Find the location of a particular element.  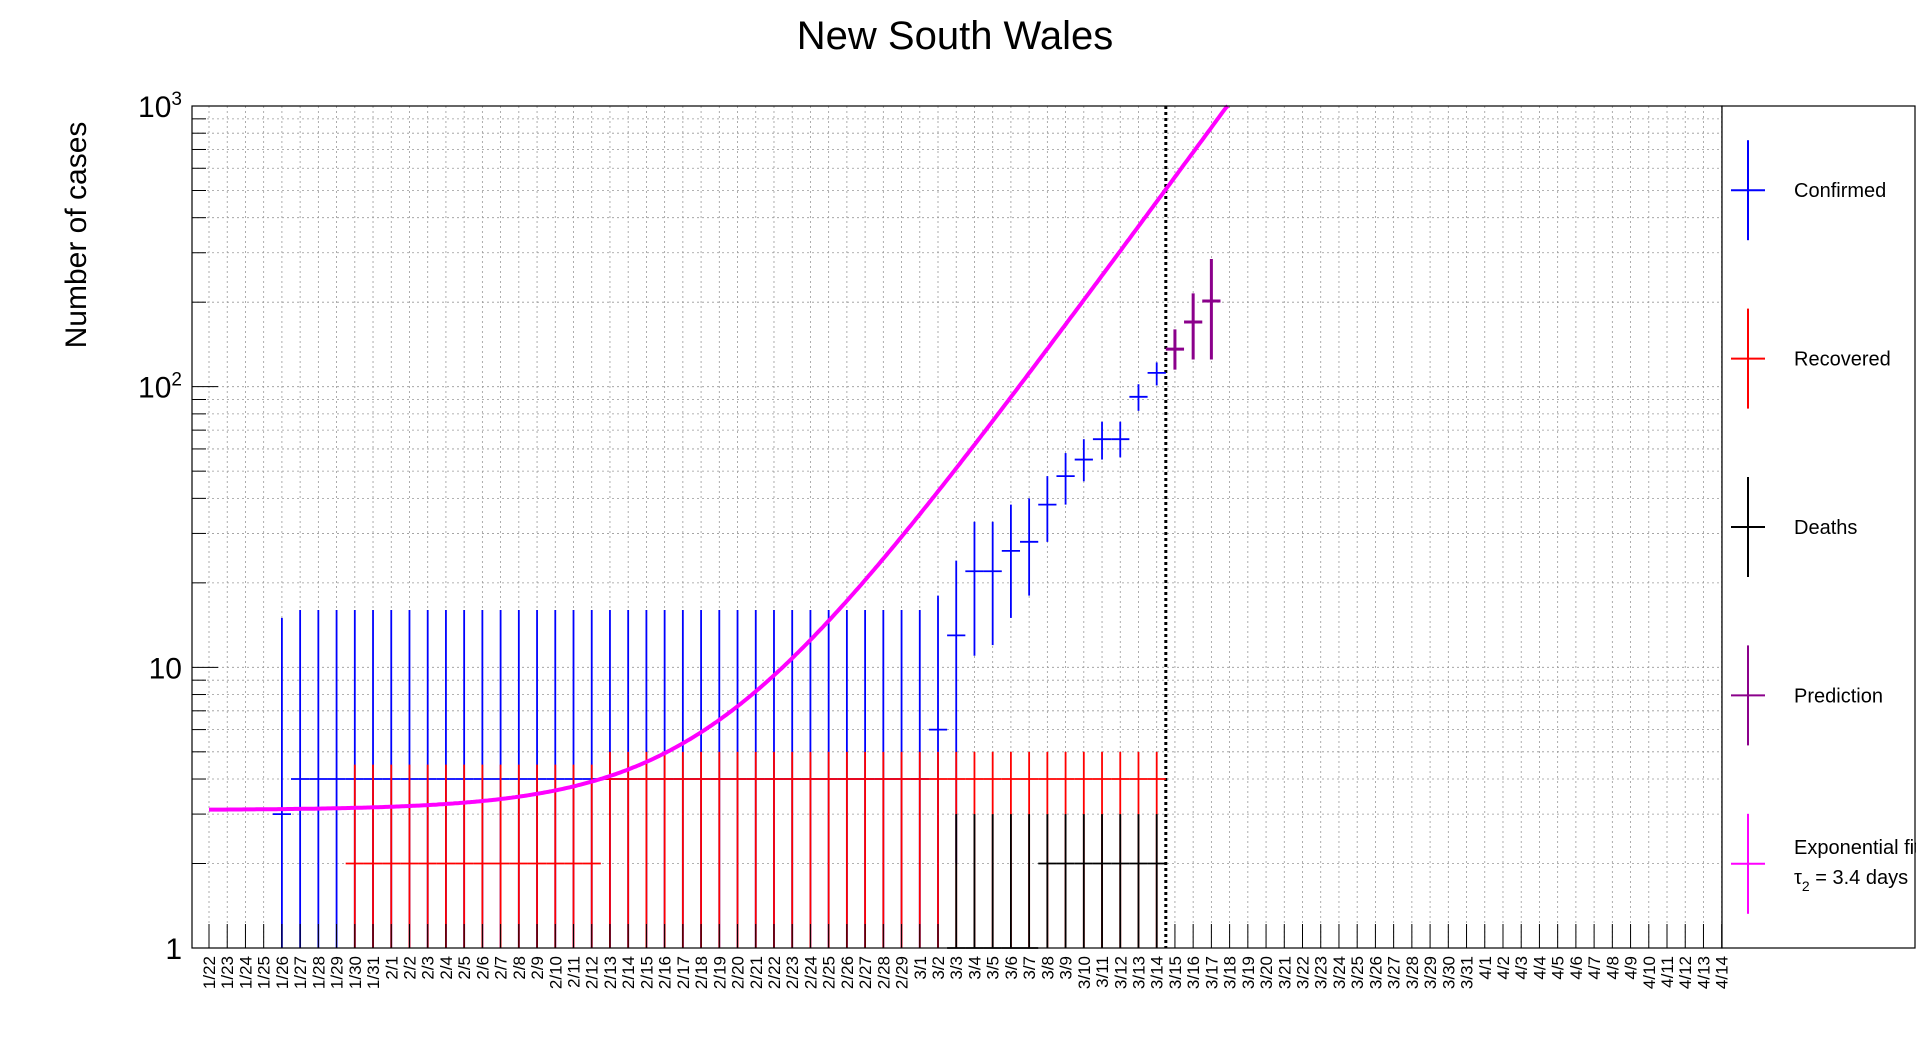

x-tick-label: 3/24 is located at coordinates (1339, 972).